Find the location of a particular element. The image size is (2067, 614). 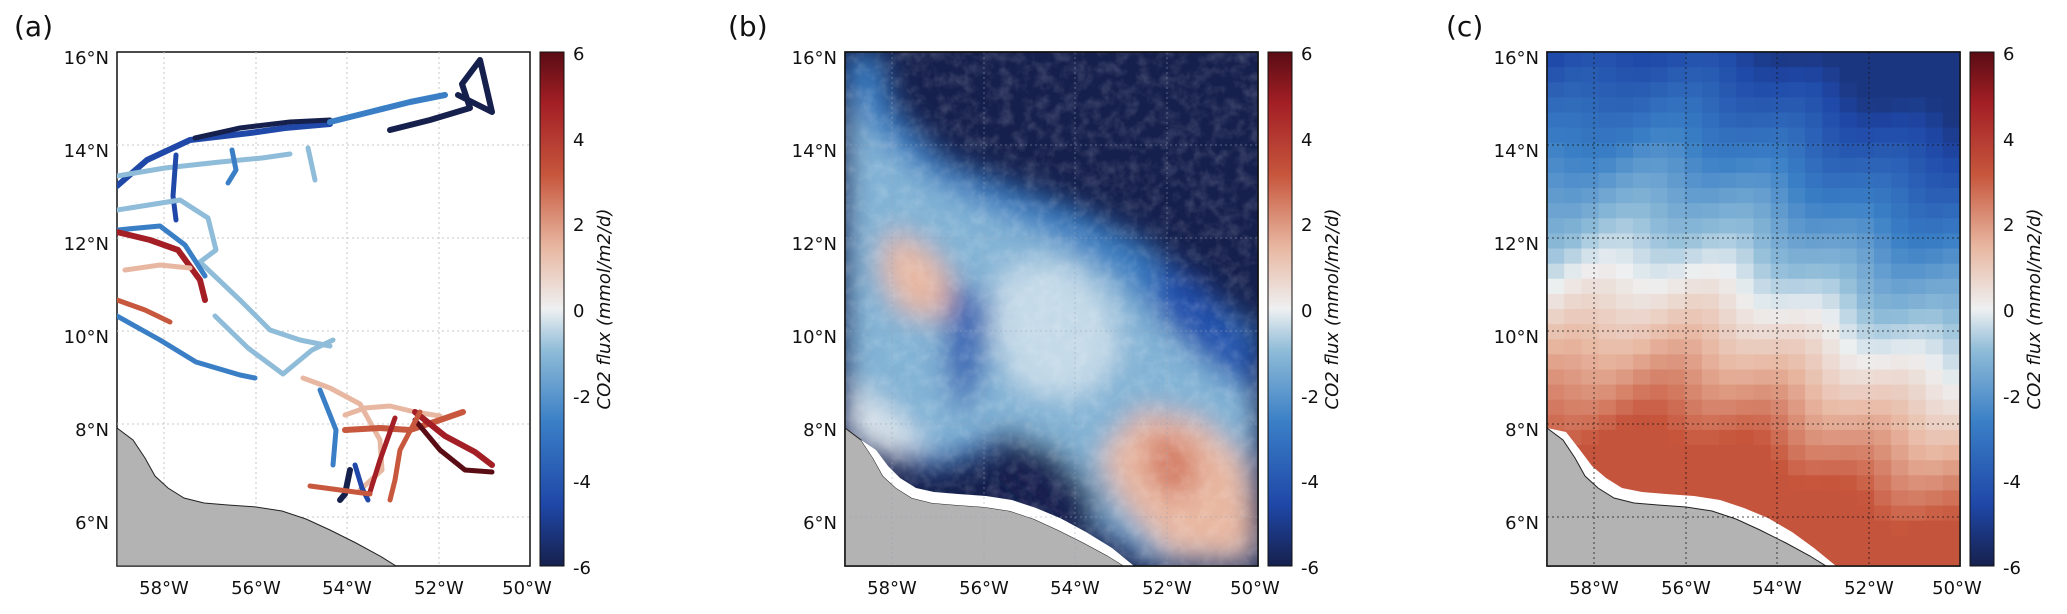

y-tick-label: 10°N is located at coordinates (814, 337).